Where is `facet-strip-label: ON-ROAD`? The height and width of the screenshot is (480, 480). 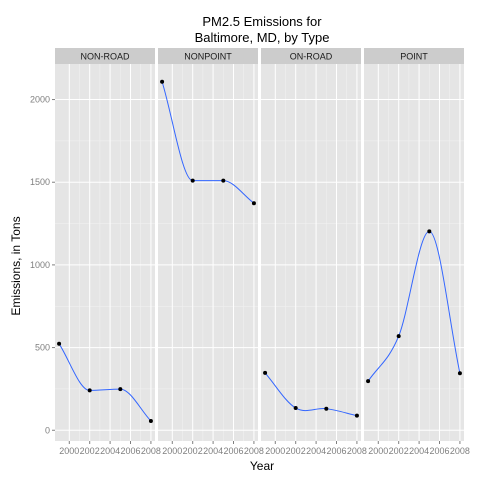 facet-strip-label: ON-ROAD is located at coordinates (311, 57).